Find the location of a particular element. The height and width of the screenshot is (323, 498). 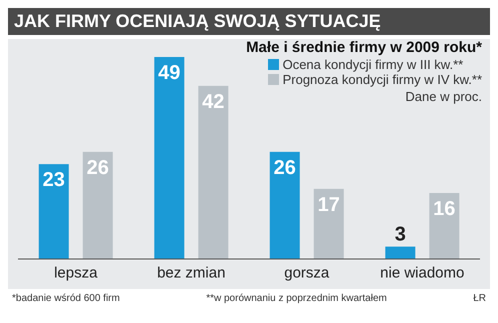

legend-label: Prognoza kondycji firmy w IV kw.** is located at coordinates (382, 79).